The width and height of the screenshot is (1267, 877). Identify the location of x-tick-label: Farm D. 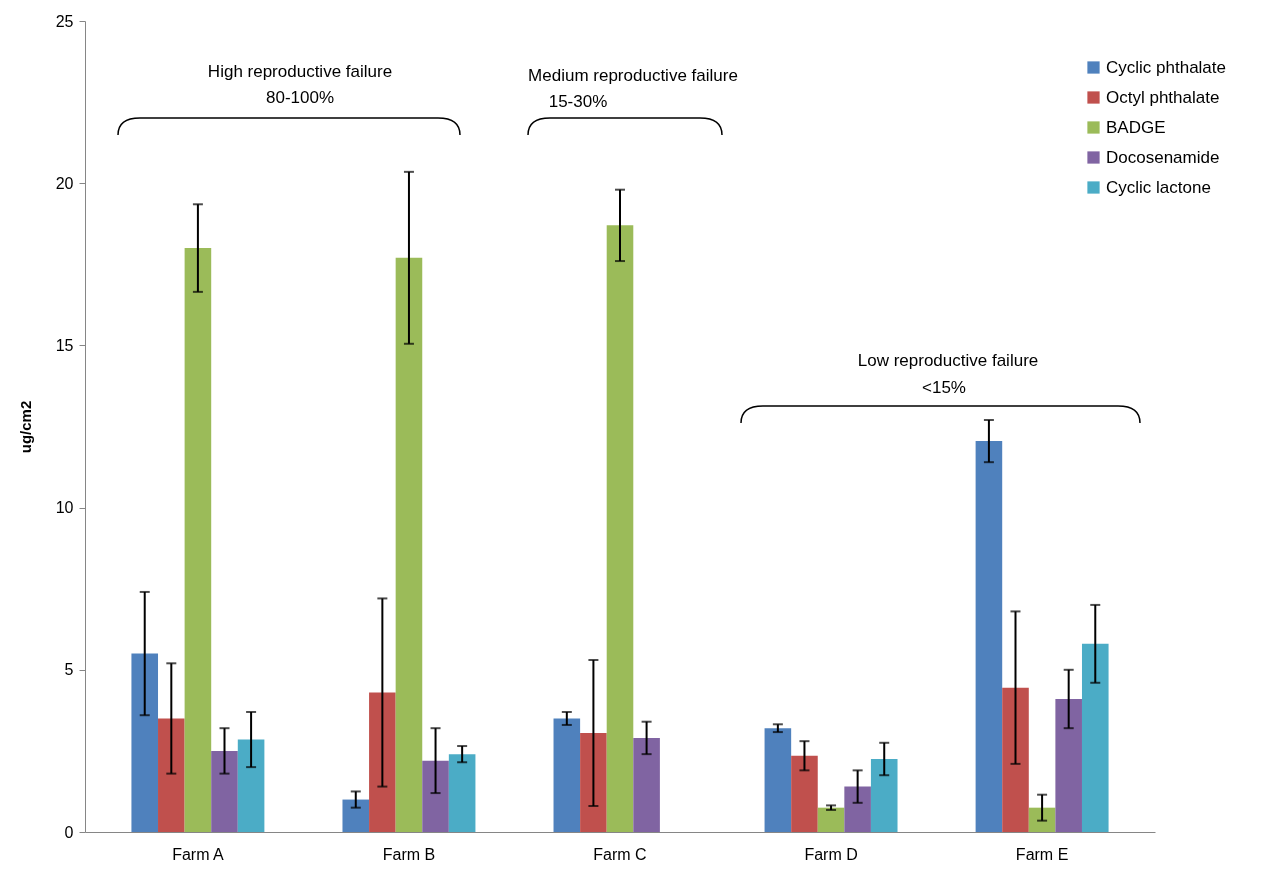
(831, 854).